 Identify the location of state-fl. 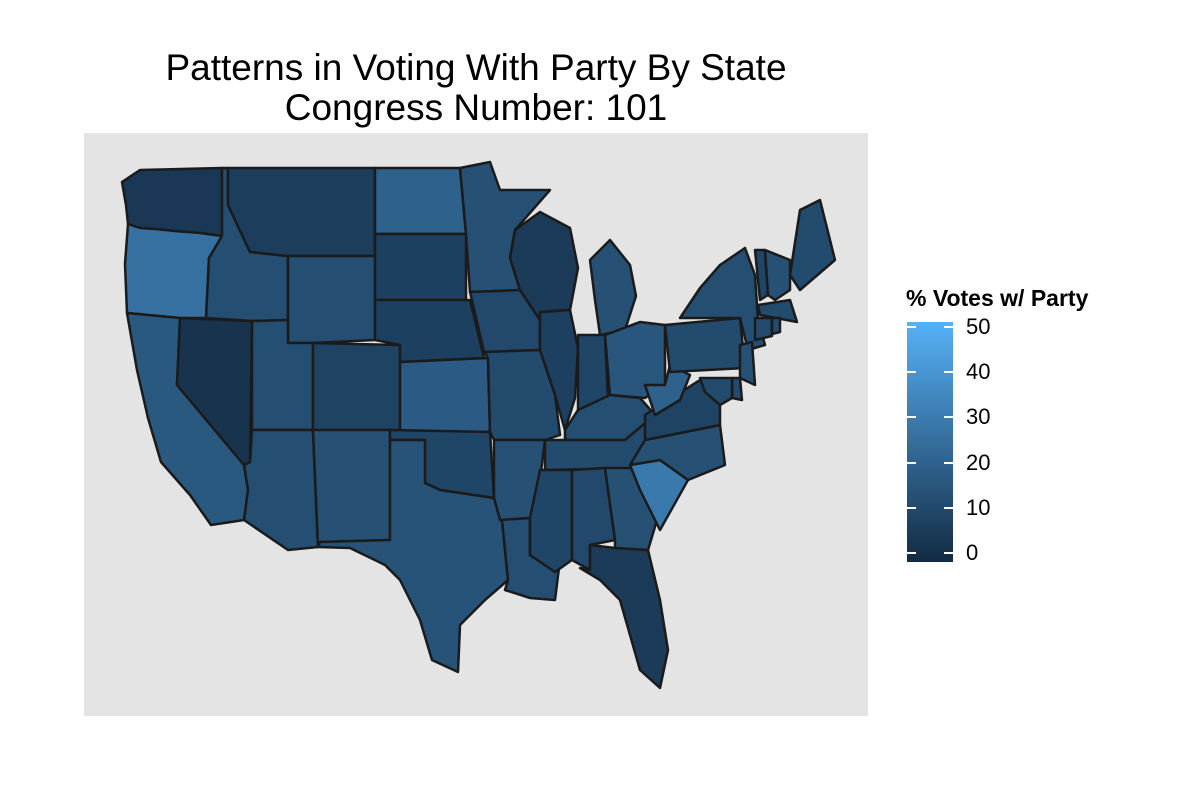
(624, 616).